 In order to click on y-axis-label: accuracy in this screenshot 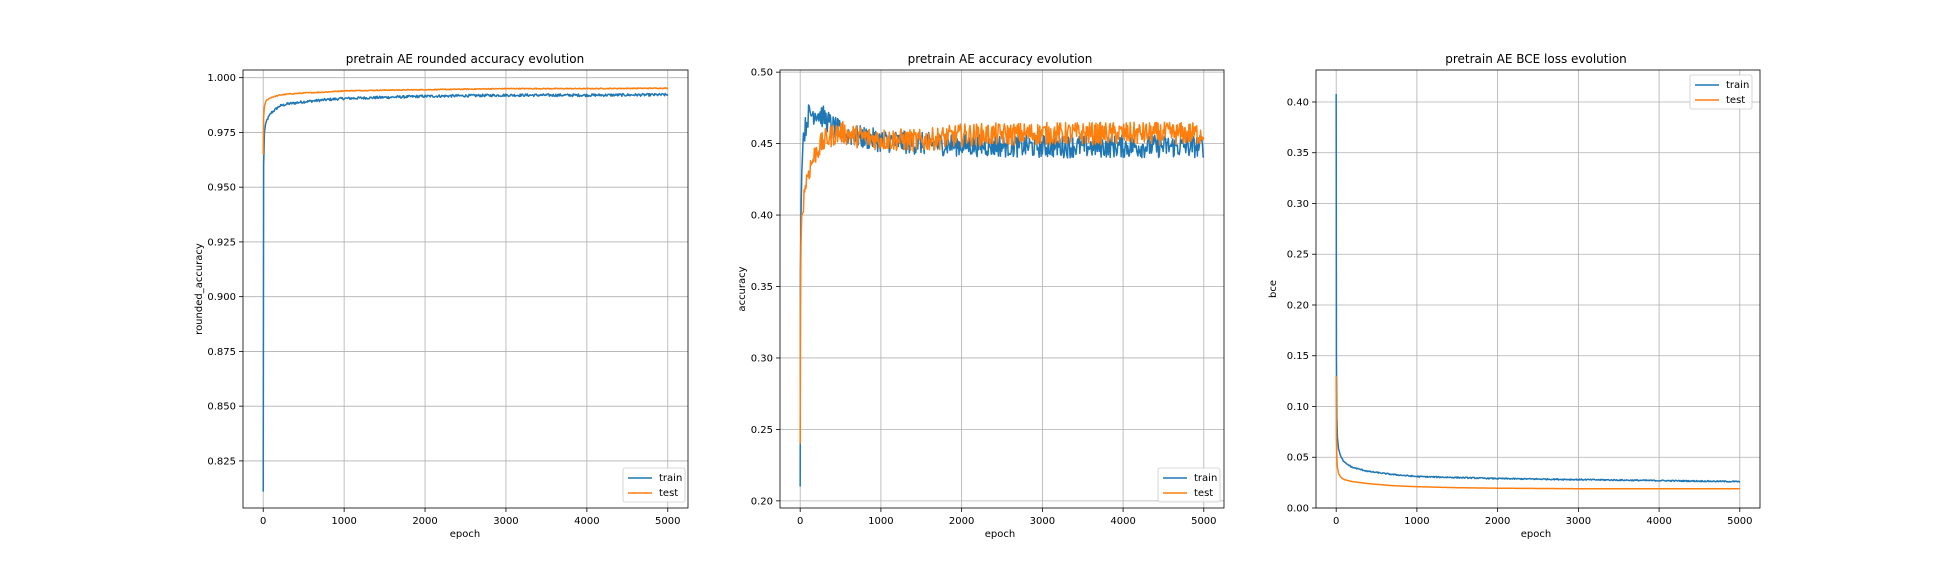, I will do `click(742, 288)`.